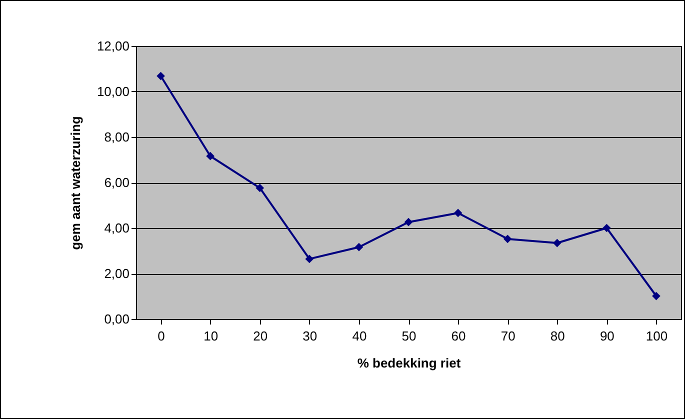 The height and width of the screenshot is (419, 685). What do you see at coordinates (359, 336) in the screenshot?
I see `x-tick-label: 40` at bounding box center [359, 336].